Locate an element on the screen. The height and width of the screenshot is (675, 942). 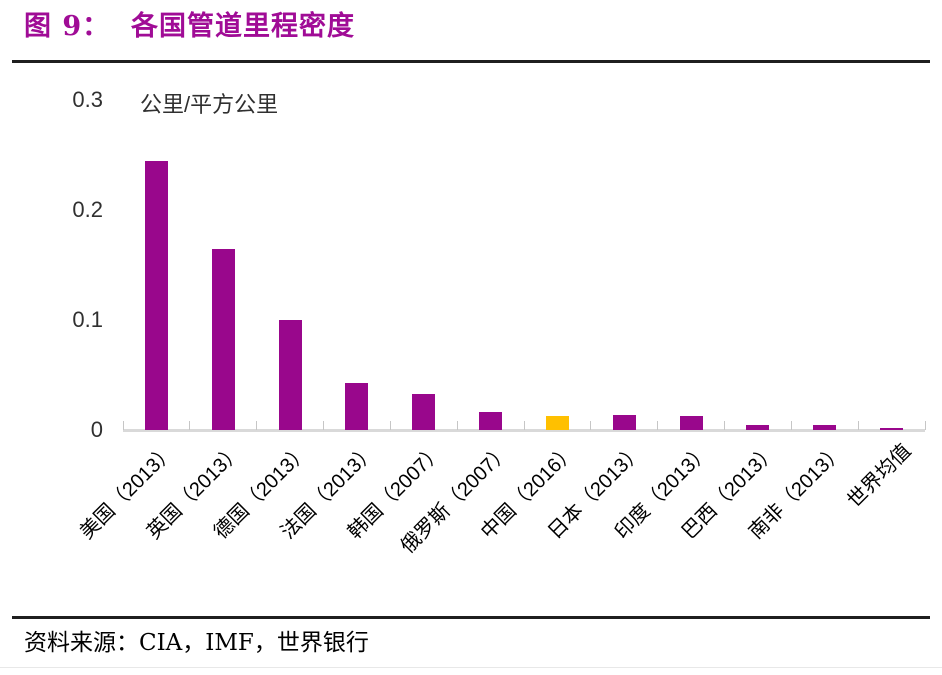
page-bottom-divider is located at coordinates (471, 667).